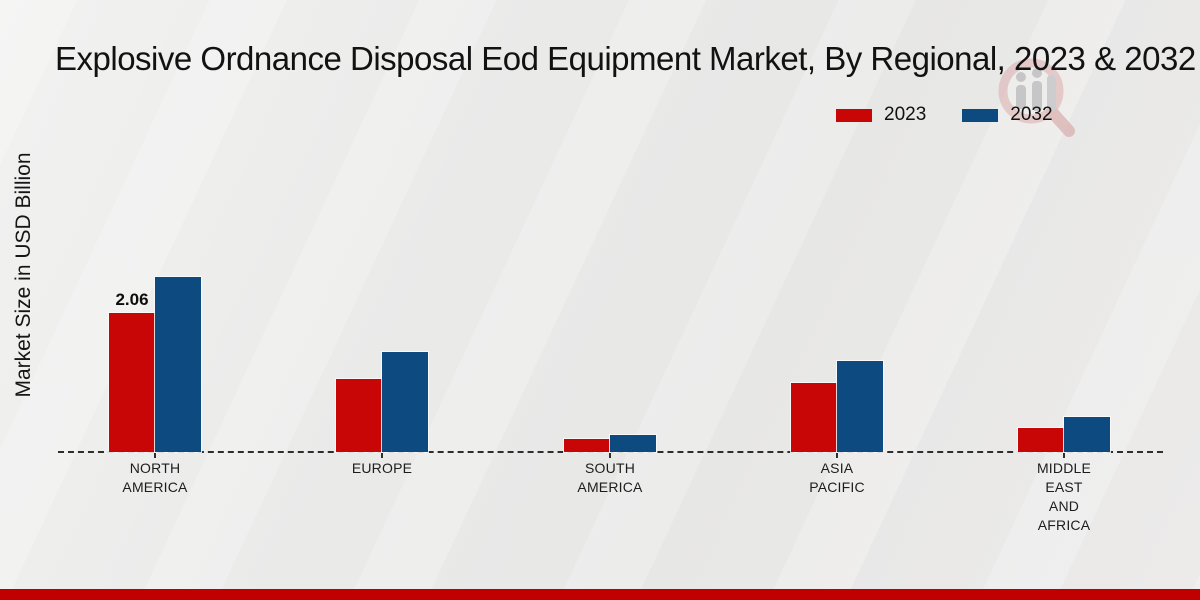 This screenshot has width=1200, height=600. Describe the element at coordinates (132, 382) in the screenshot. I see `bar-2023-north-america` at that location.